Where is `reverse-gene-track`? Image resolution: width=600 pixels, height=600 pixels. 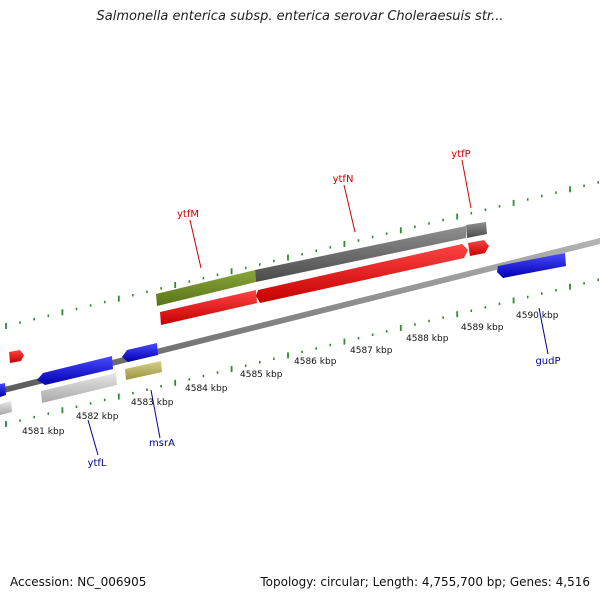
reverse-gene-track is located at coordinates (81, 379).